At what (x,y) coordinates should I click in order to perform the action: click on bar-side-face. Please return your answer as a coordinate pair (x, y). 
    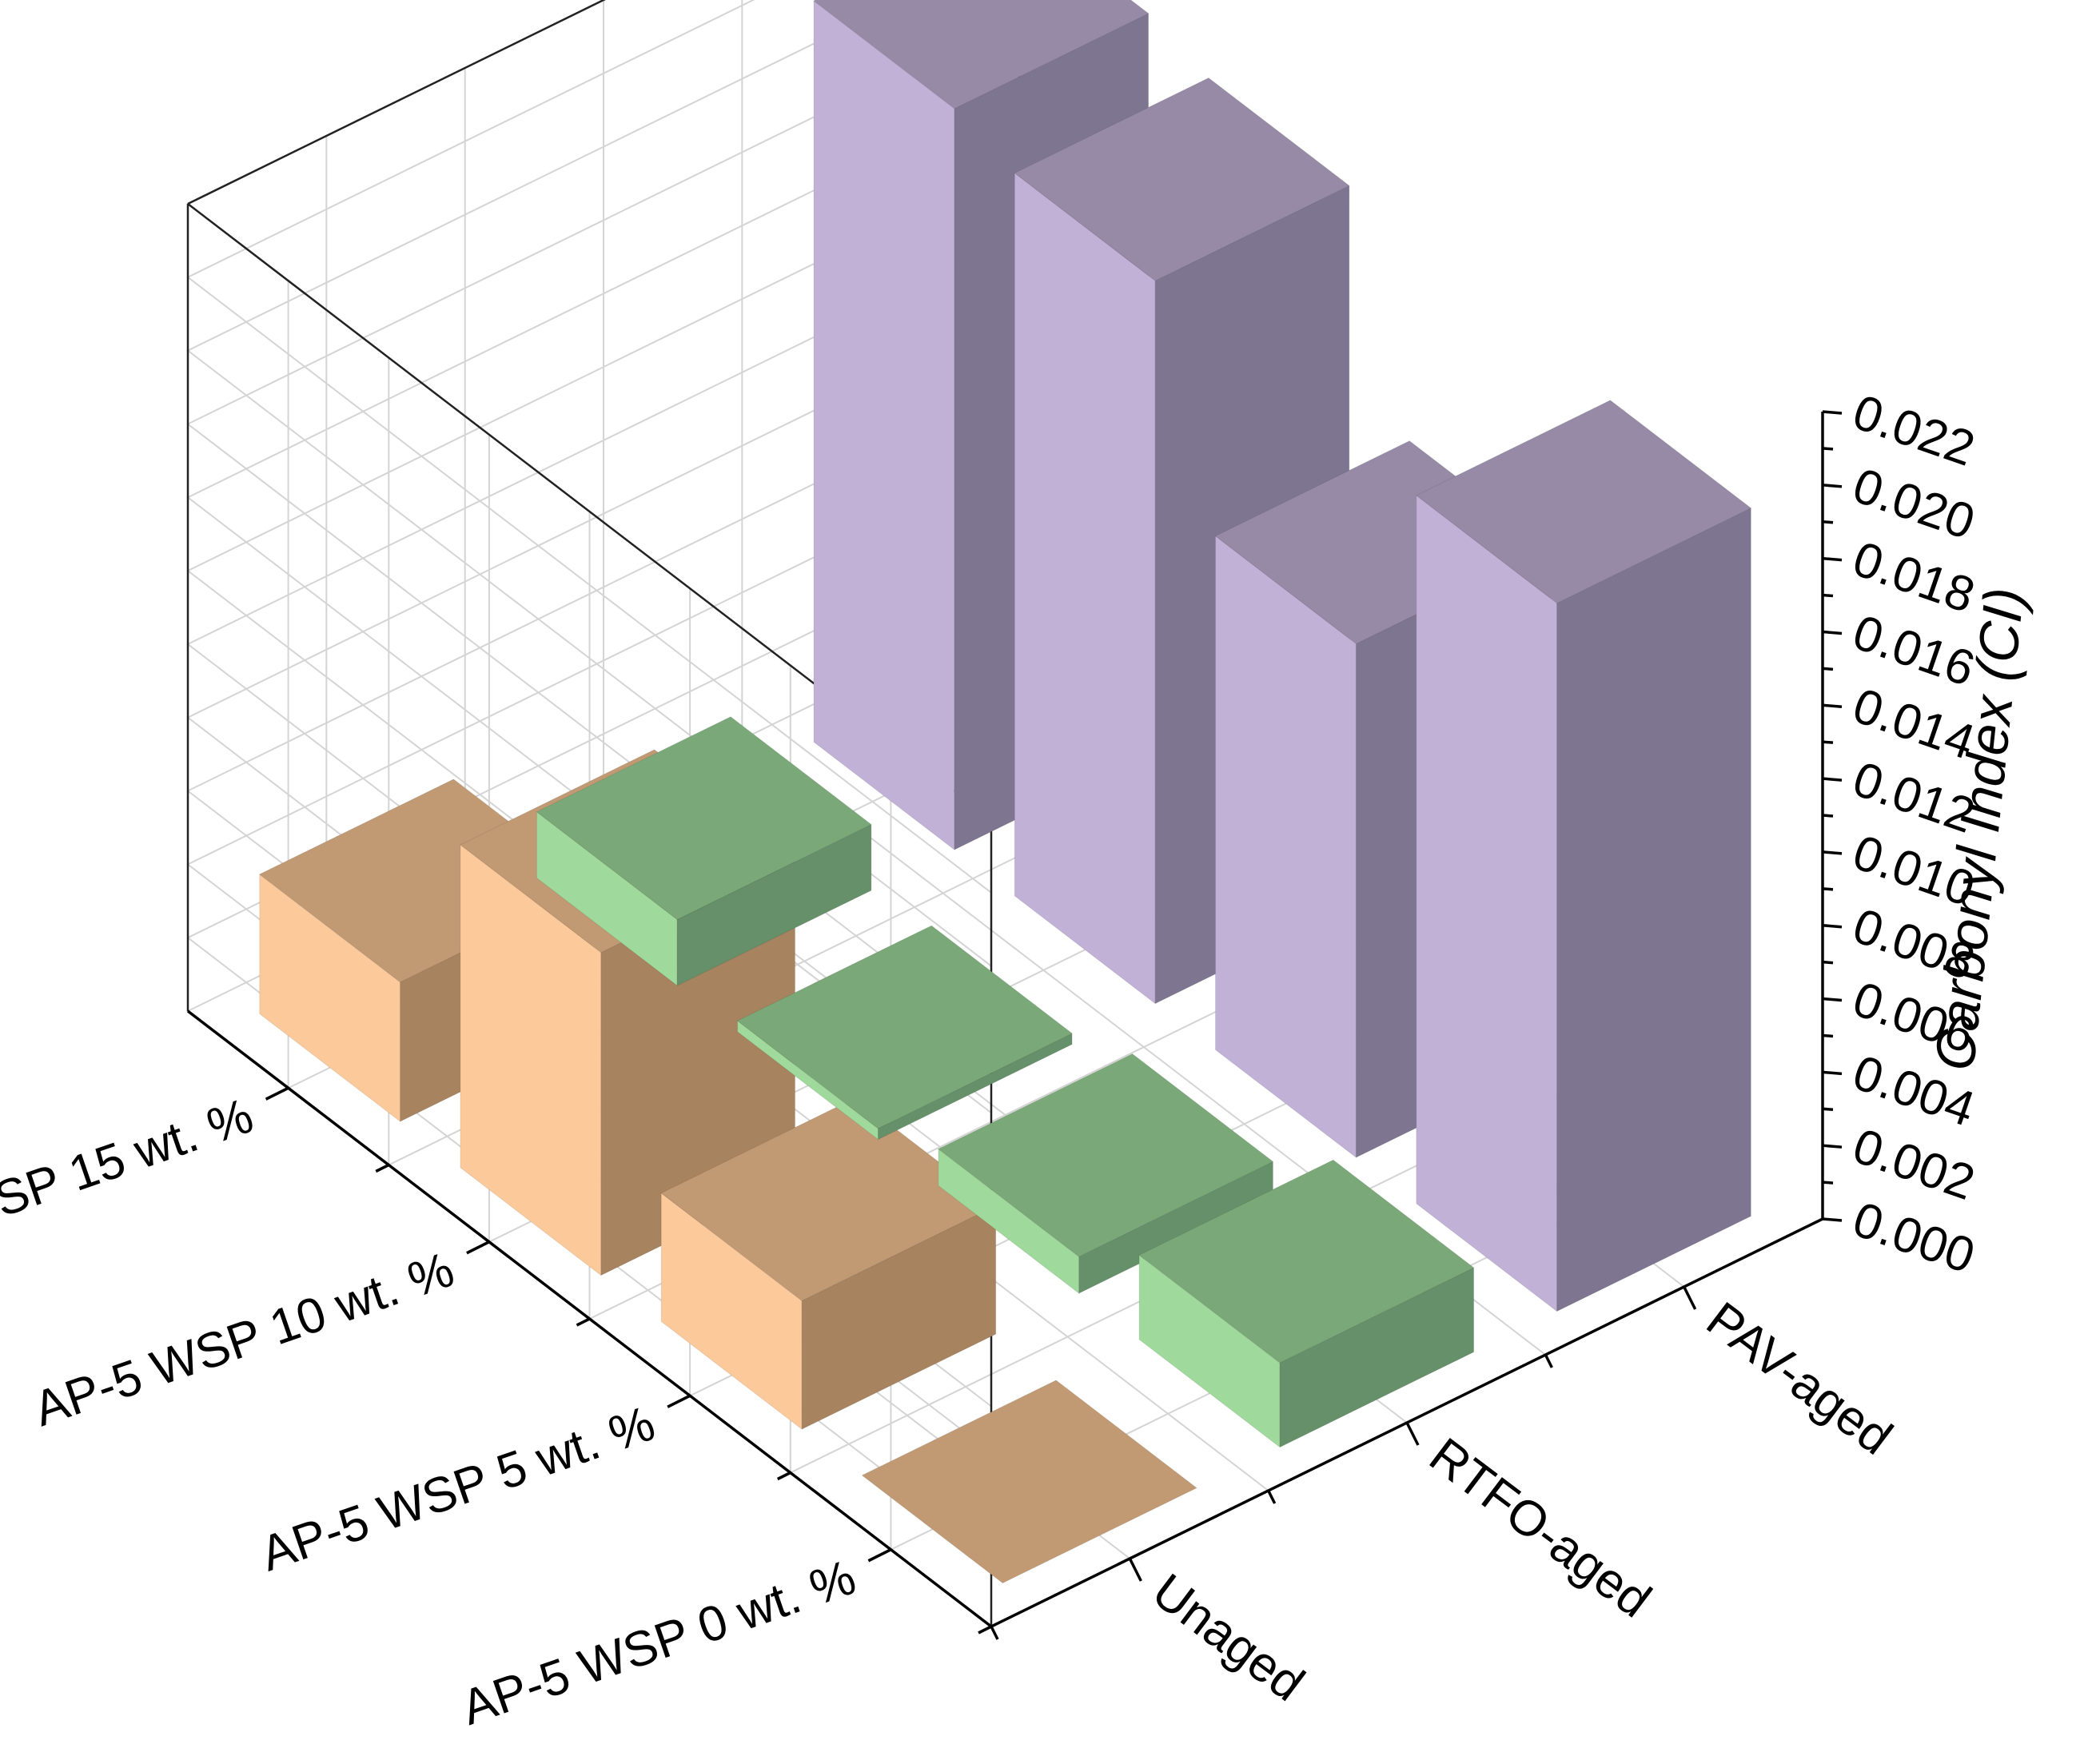
    Looking at the image, I should click on (1653, 909).